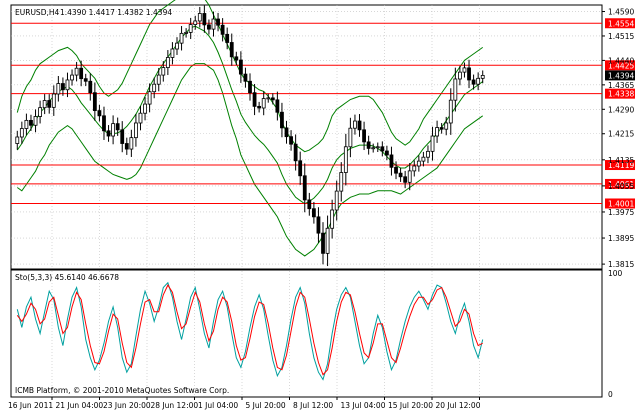  What do you see at coordinates (363, 405) in the screenshot?
I see `time-tick-label: 13 Jul 04:00` at bounding box center [363, 405].